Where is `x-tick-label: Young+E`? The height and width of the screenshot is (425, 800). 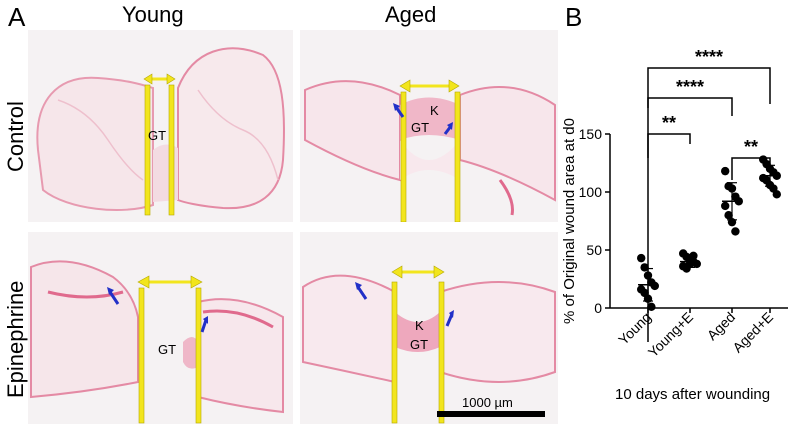 x-tick-label: Young+E is located at coordinates (670, 334).